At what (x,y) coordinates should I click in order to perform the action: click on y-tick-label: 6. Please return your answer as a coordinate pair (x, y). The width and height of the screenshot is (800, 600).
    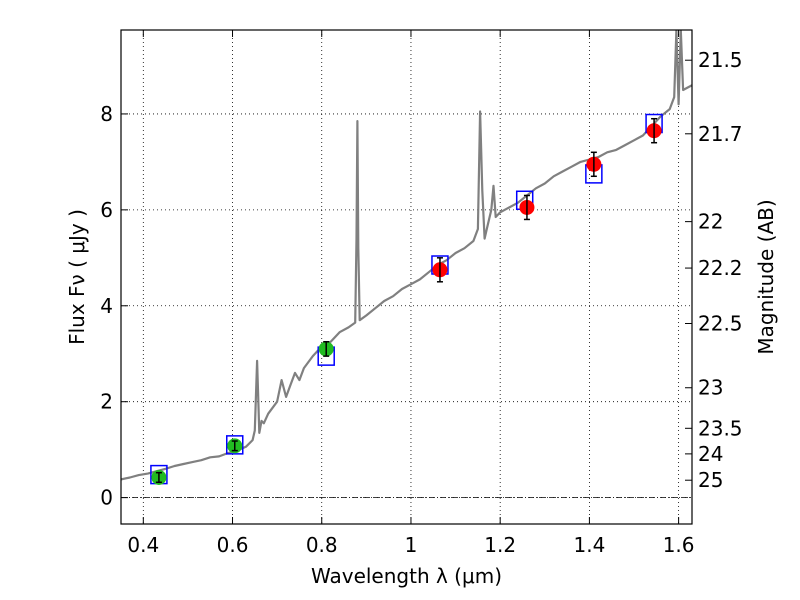
    Looking at the image, I should click on (106, 210).